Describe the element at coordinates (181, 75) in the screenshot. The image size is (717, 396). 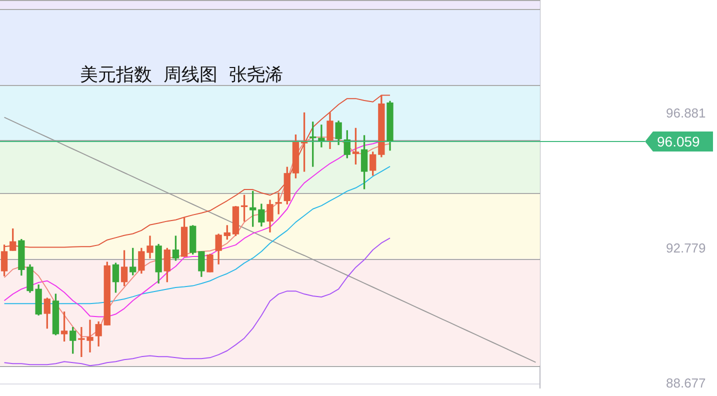
I see `text: 美元指数 周线图 张尧浠` at that location.